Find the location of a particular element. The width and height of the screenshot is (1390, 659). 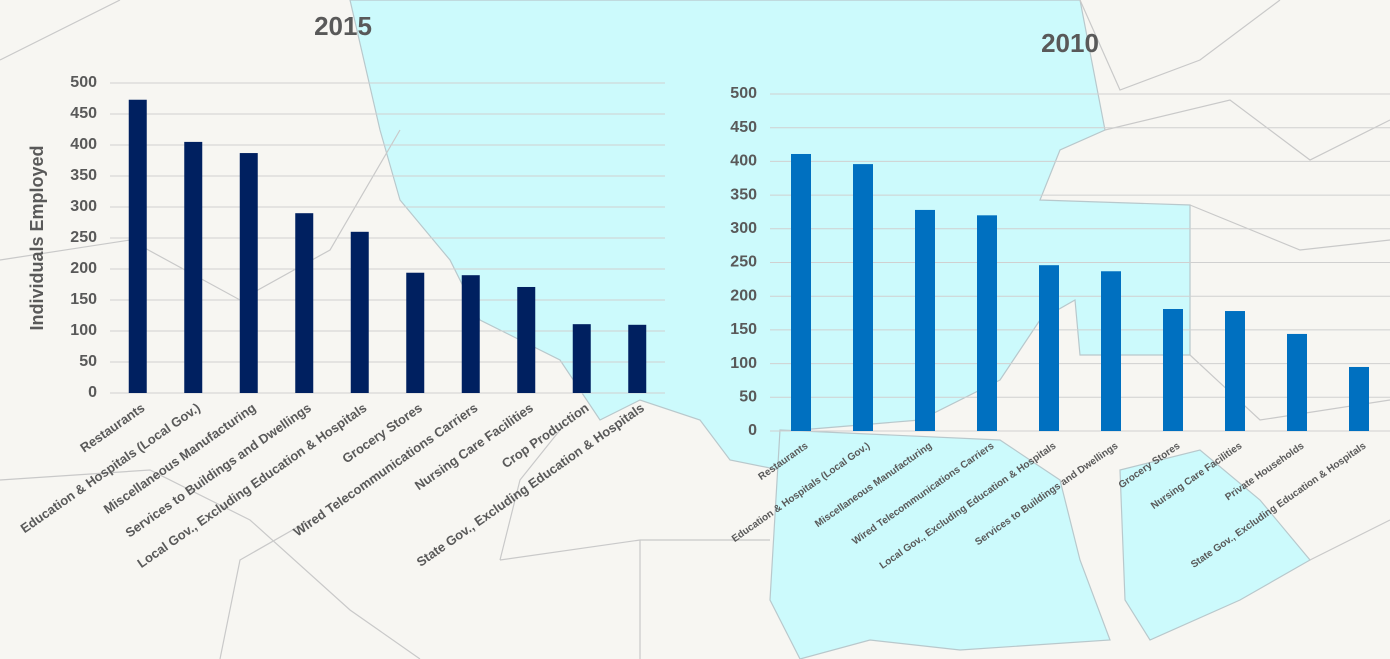

chart-title: 2010 is located at coordinates (1070, 43).